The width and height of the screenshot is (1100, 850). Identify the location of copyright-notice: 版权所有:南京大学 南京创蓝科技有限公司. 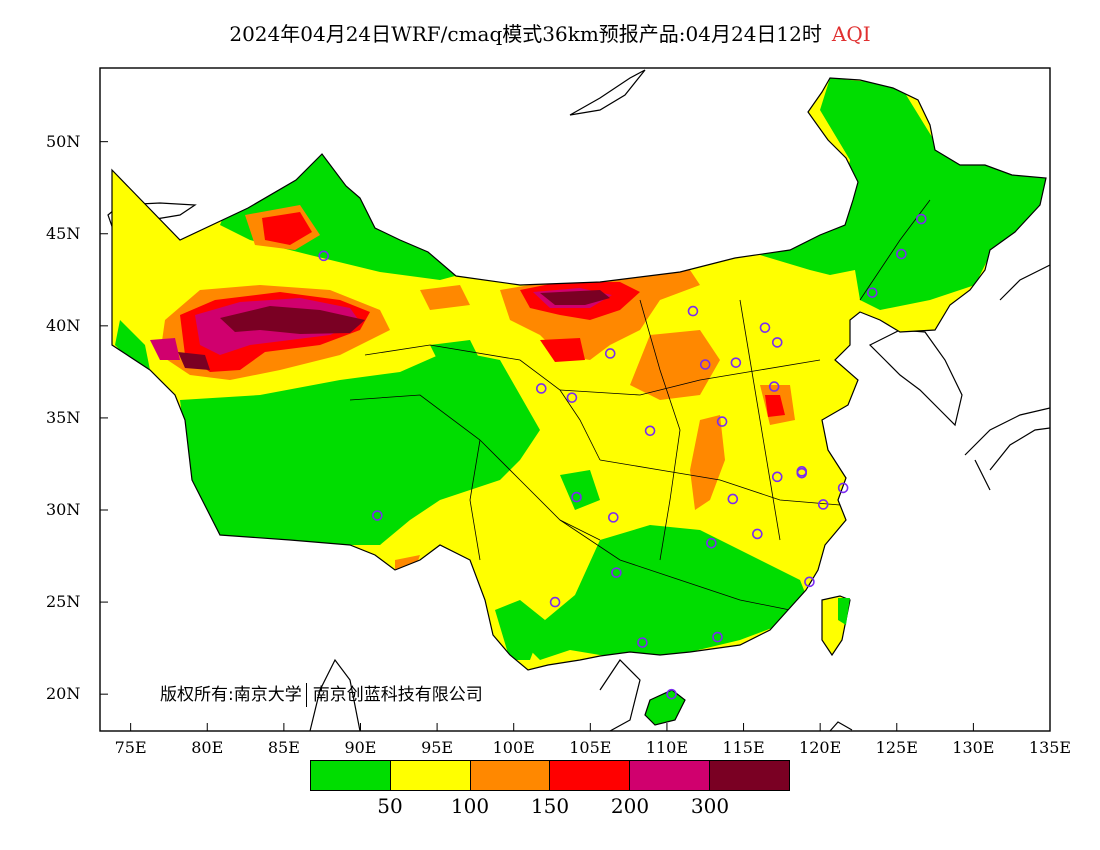
(321, 693).